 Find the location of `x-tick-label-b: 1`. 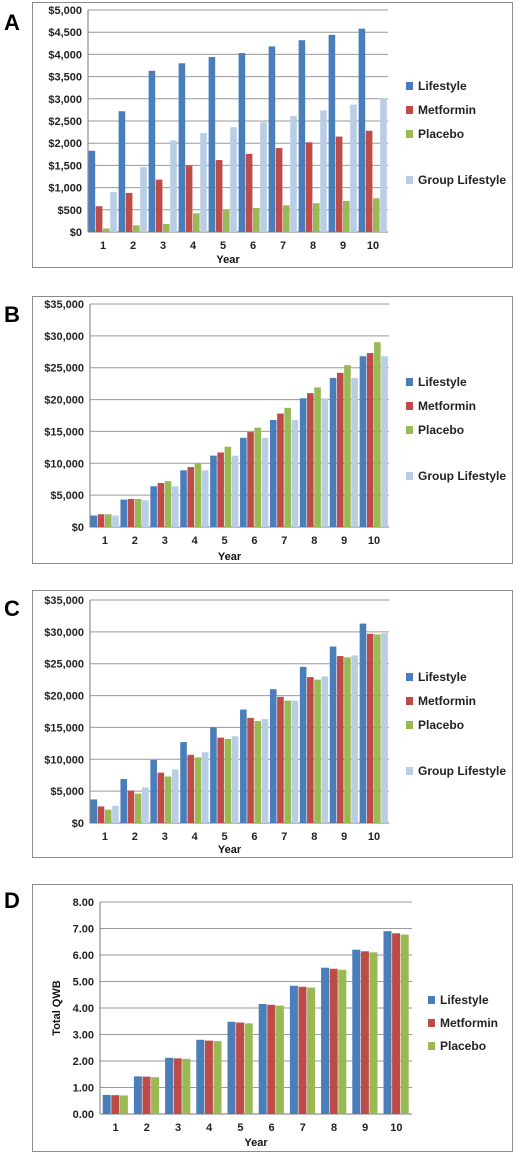

x-tick-label-b: 1 is located at coordinates (105, 541).